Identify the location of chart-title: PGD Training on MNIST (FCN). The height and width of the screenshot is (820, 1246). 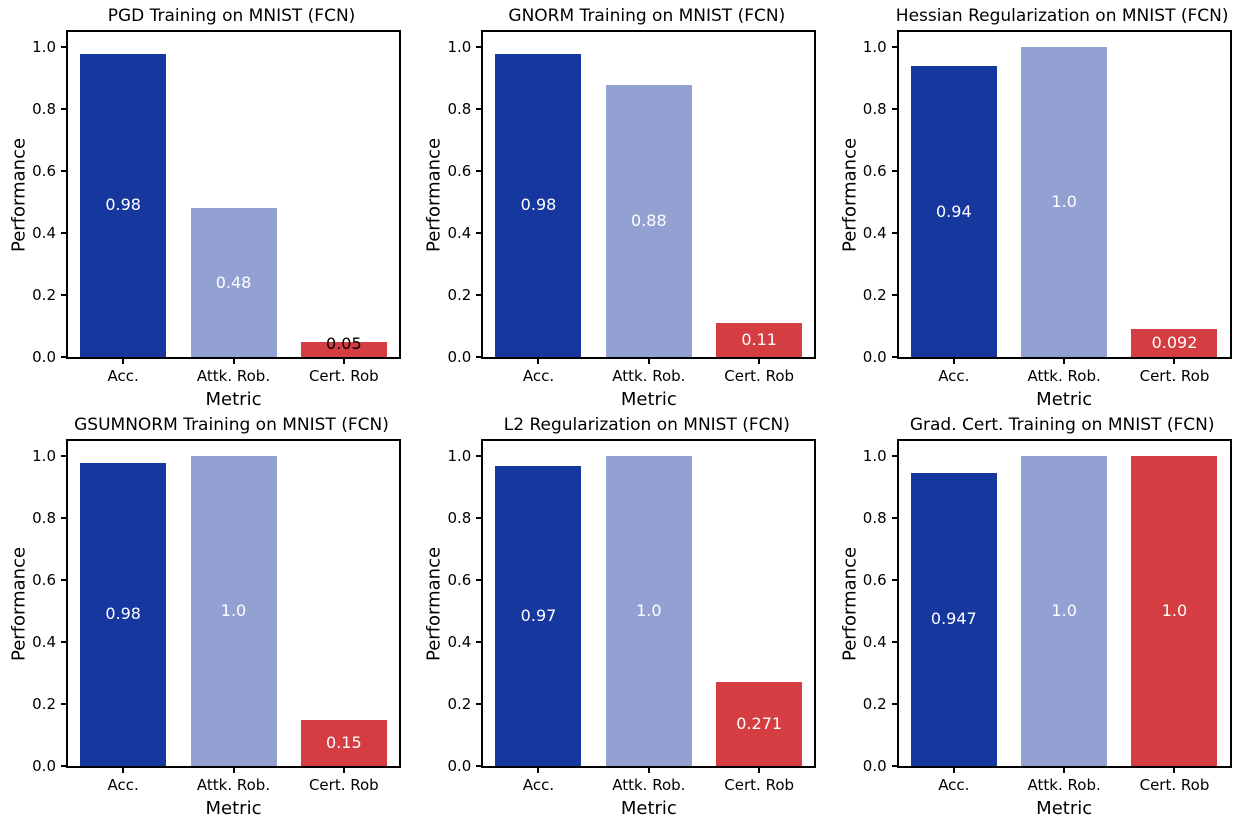
(231, 16).